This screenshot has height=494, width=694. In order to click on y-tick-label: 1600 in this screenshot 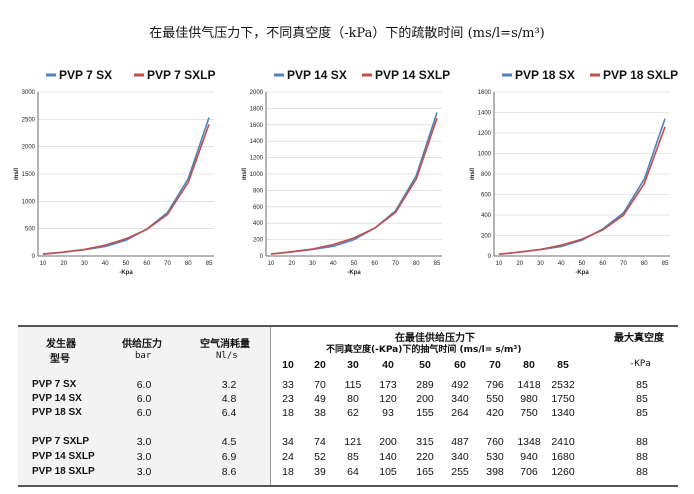, I will do `click(485, 93)`.